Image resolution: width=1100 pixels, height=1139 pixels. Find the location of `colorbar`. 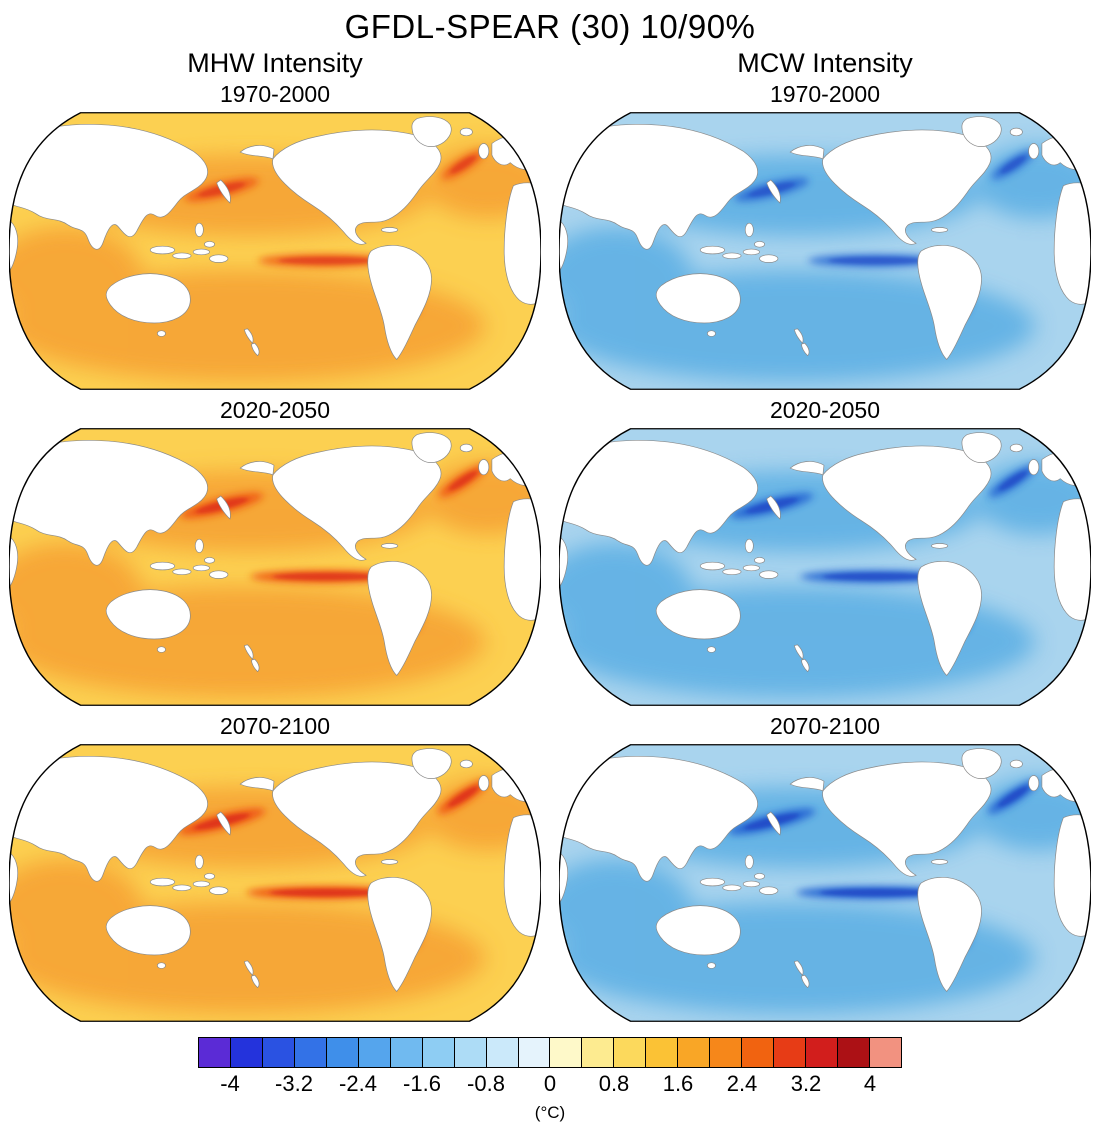

colorbar is located at coordinates (550, 1052).